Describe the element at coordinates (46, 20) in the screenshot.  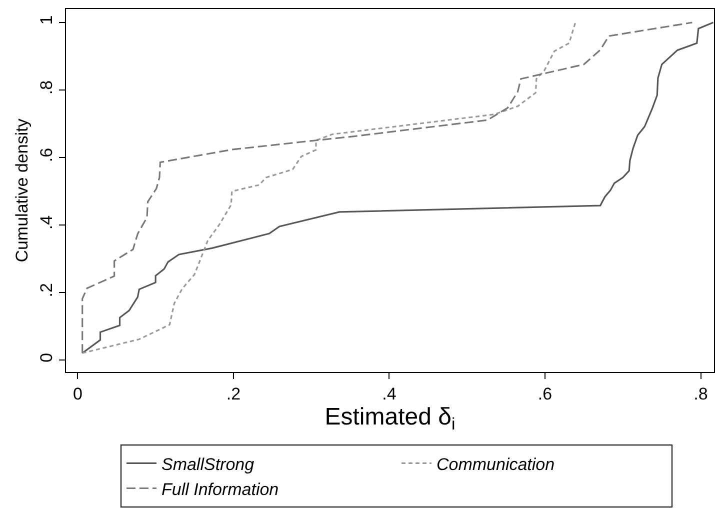
I see `y-tick-label: 1` at that location.